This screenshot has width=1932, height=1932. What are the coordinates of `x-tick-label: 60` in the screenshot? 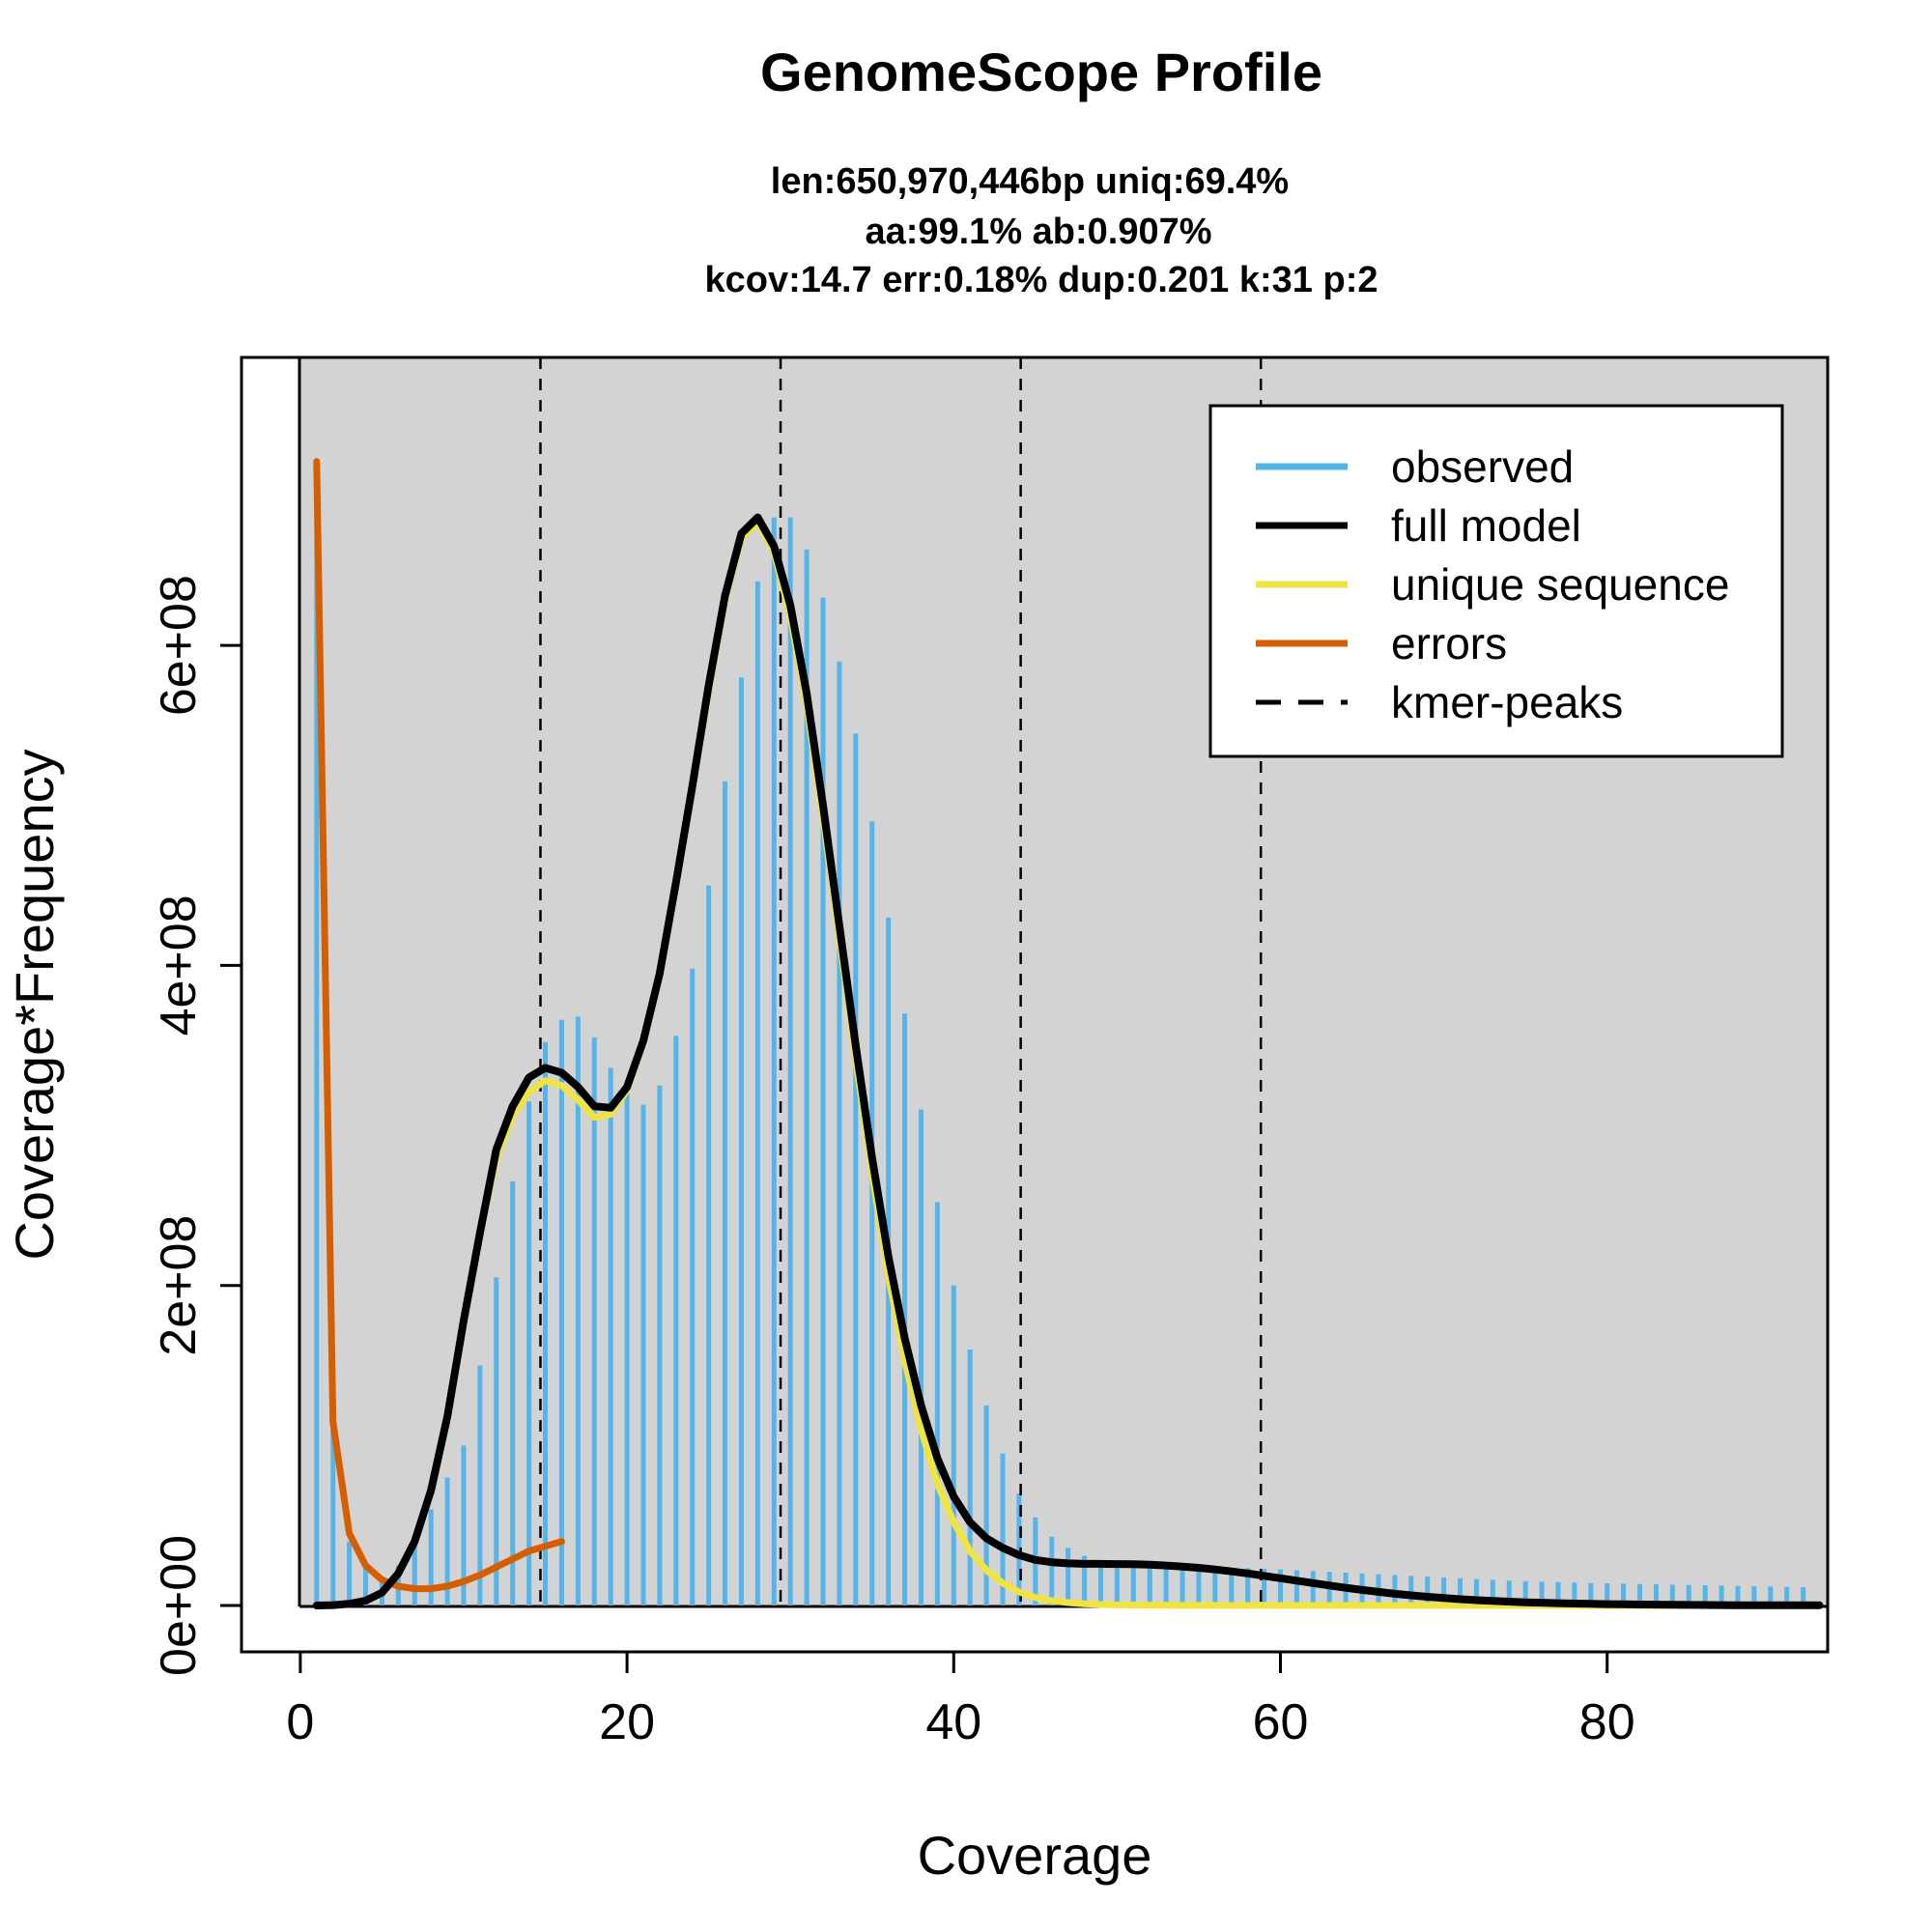 It's located at (1281, 1722).